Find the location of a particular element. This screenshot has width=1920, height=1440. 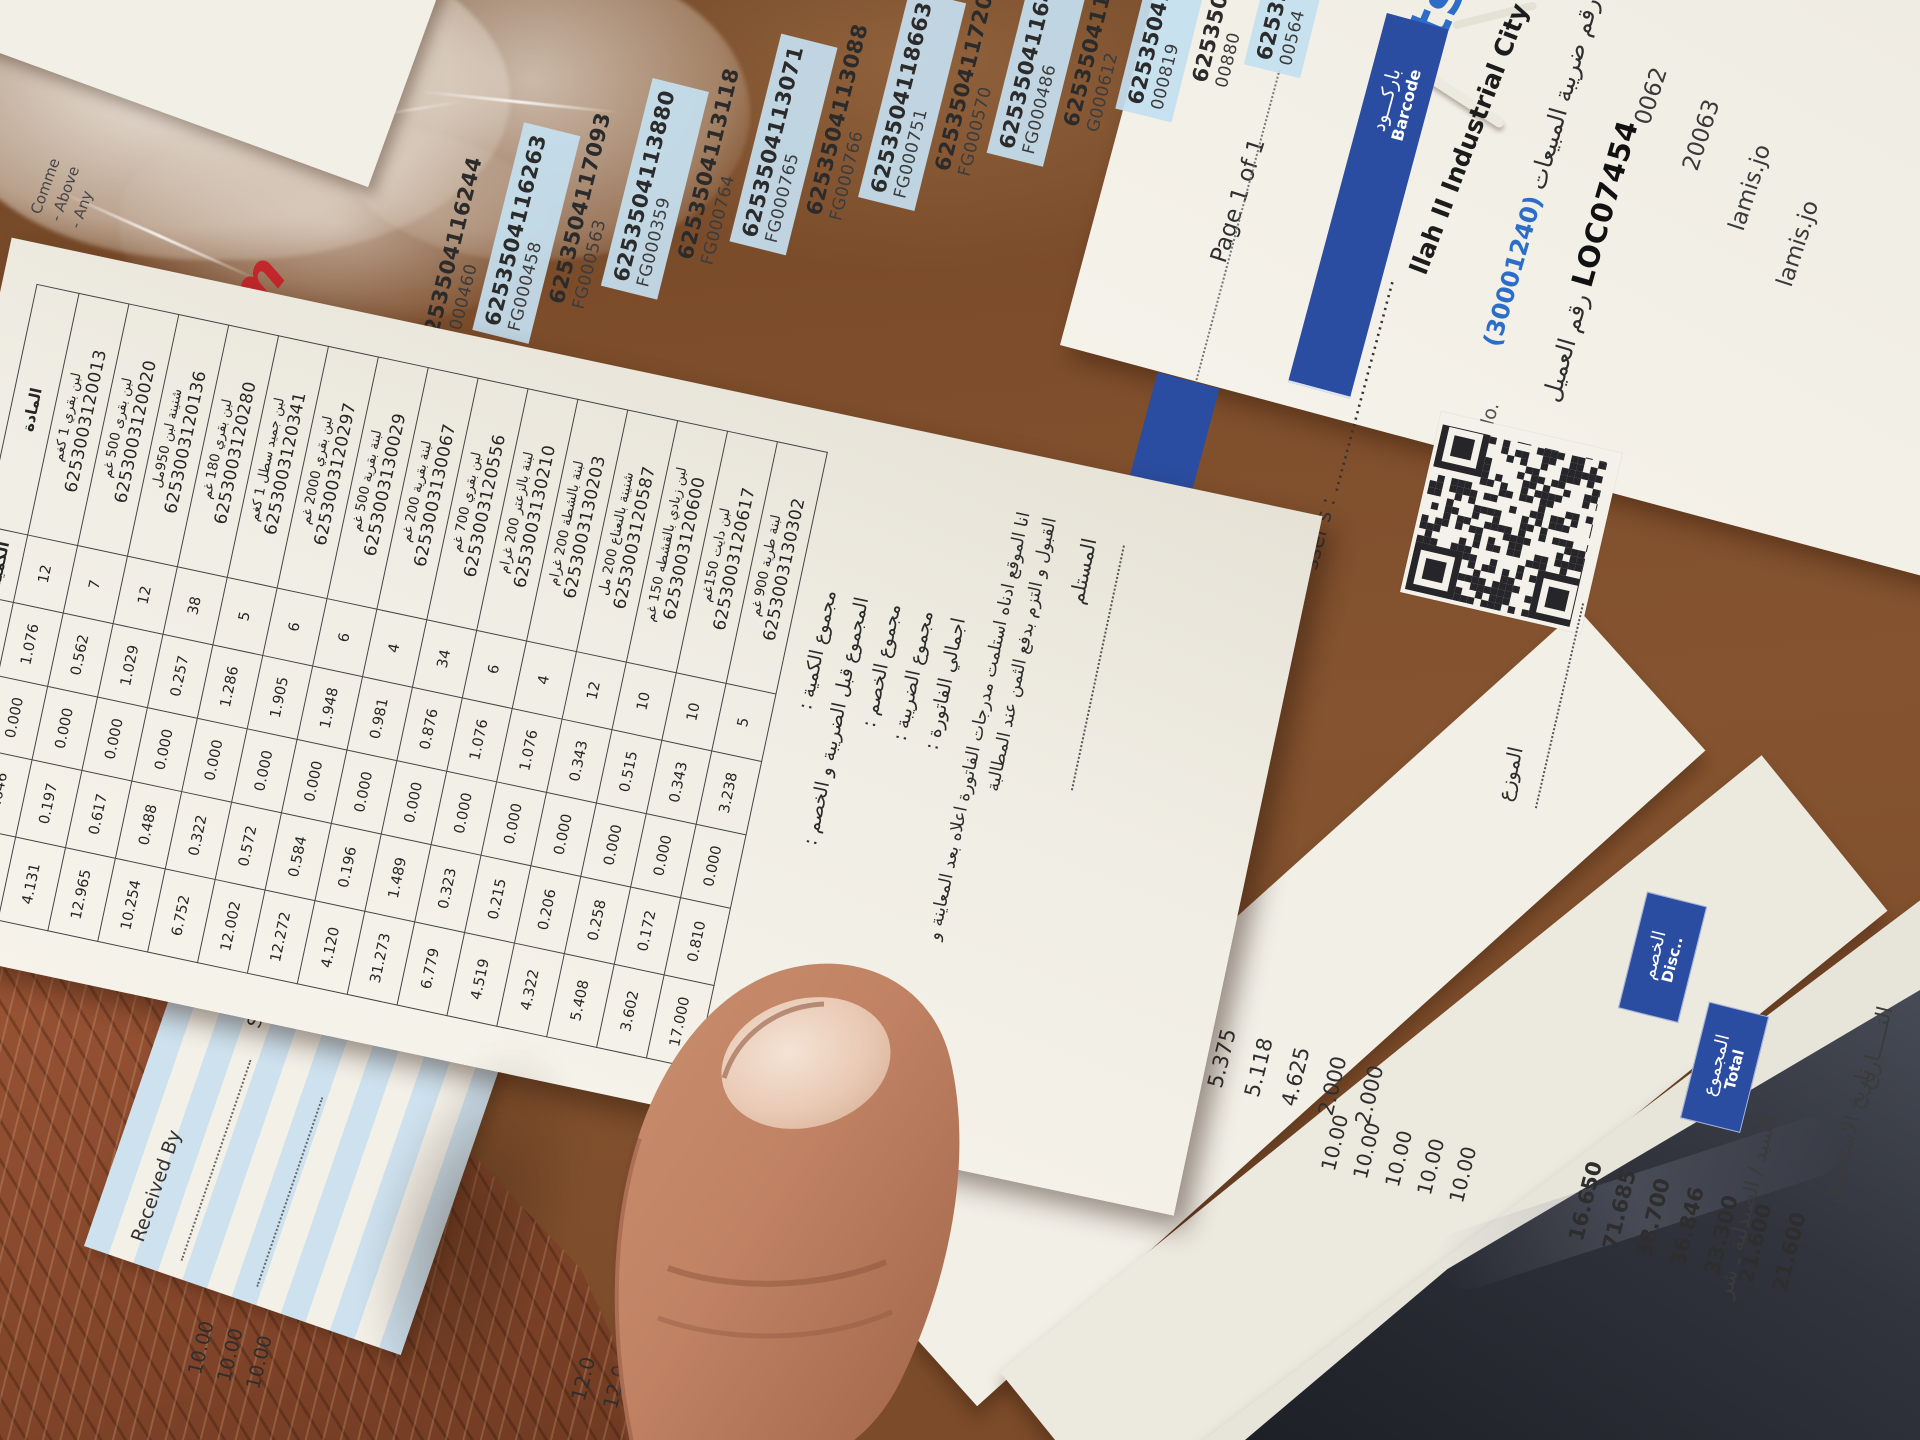

dotted-line is located at coordinates (290, 1192).